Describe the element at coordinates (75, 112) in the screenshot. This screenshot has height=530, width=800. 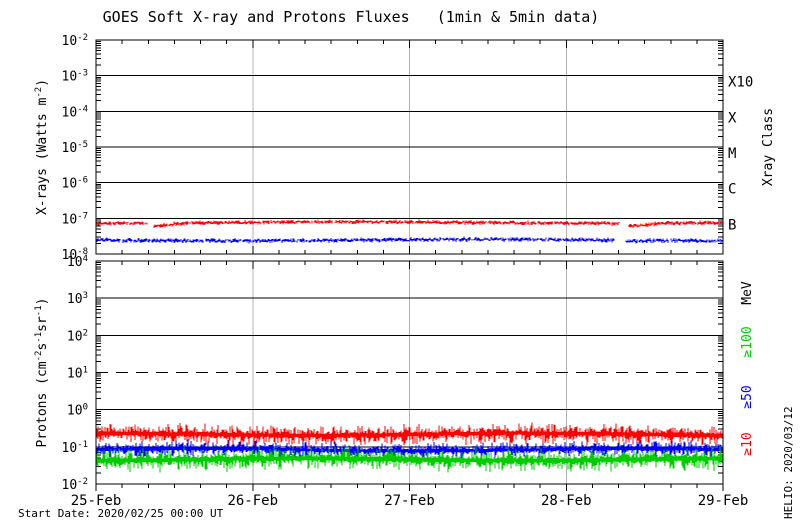
I see `xray-ytick-label: 10-4` at that location.